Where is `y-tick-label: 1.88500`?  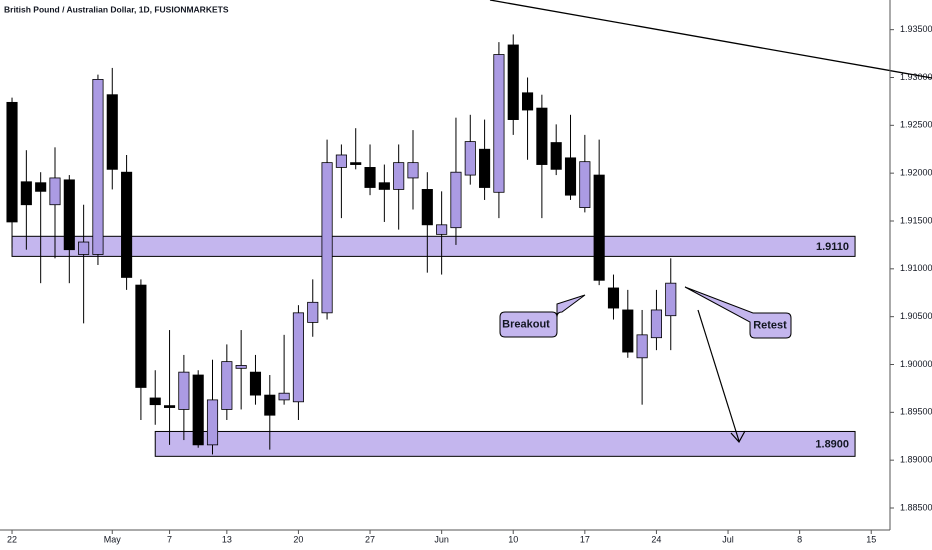
y-tick-label: 1.88500 is located at coordinates (916, 507).